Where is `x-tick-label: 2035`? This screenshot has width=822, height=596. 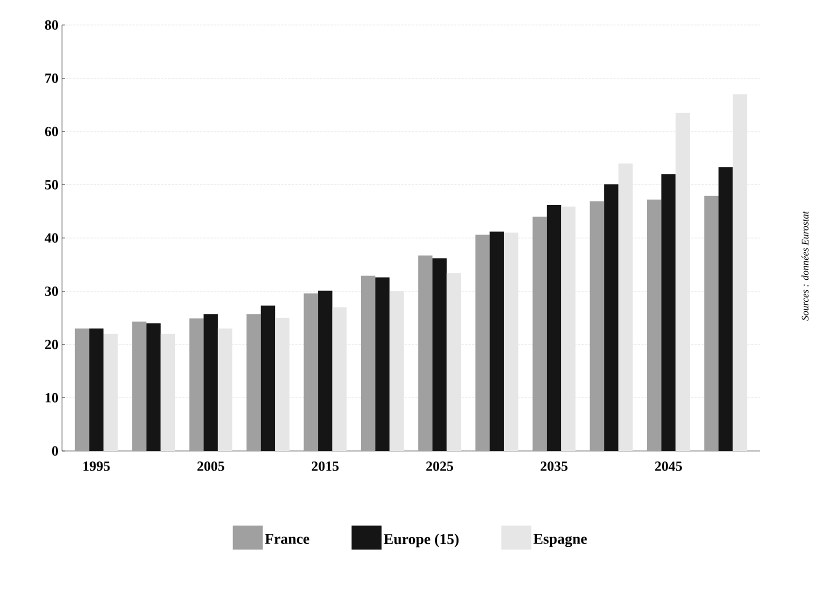
x-tick-label: 2035 is located at coordinates (554, 466).